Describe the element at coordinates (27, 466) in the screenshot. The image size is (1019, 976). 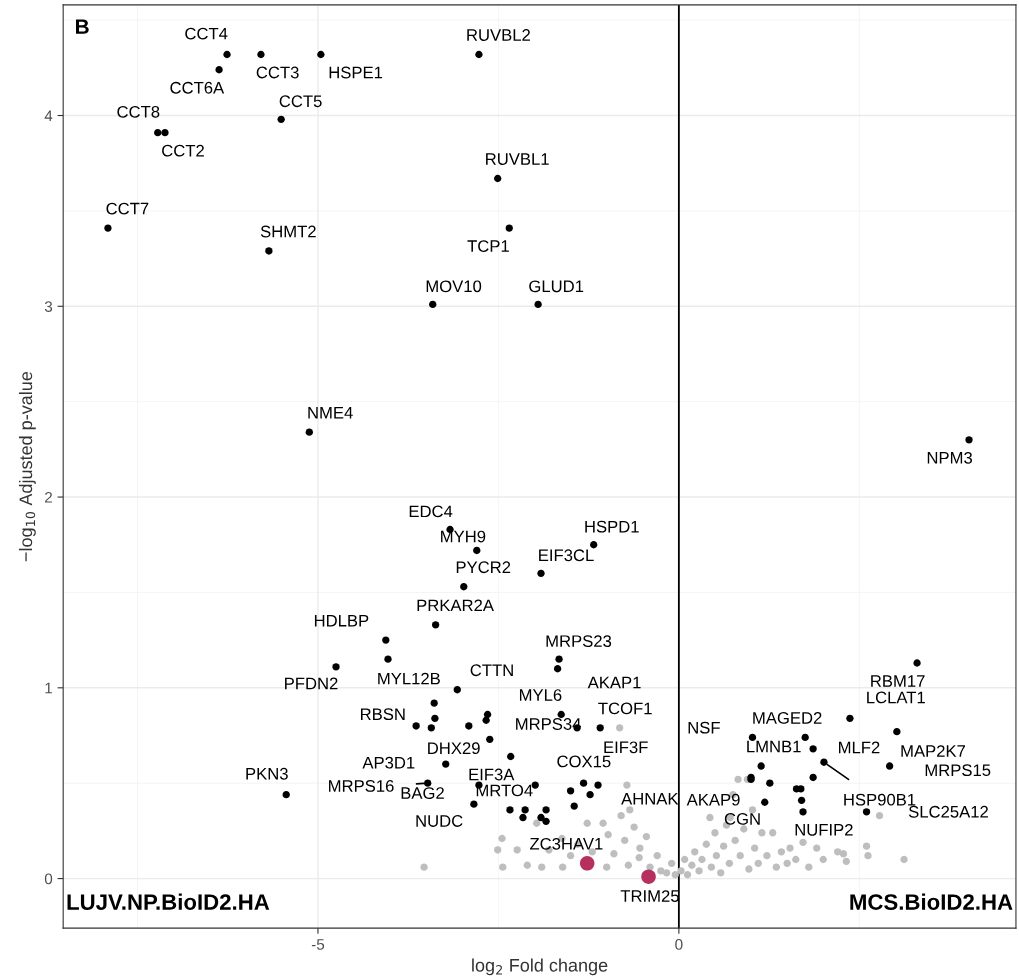
I see `y-axis-title: −log$_{10}$ Adjusted p-value` at that location.